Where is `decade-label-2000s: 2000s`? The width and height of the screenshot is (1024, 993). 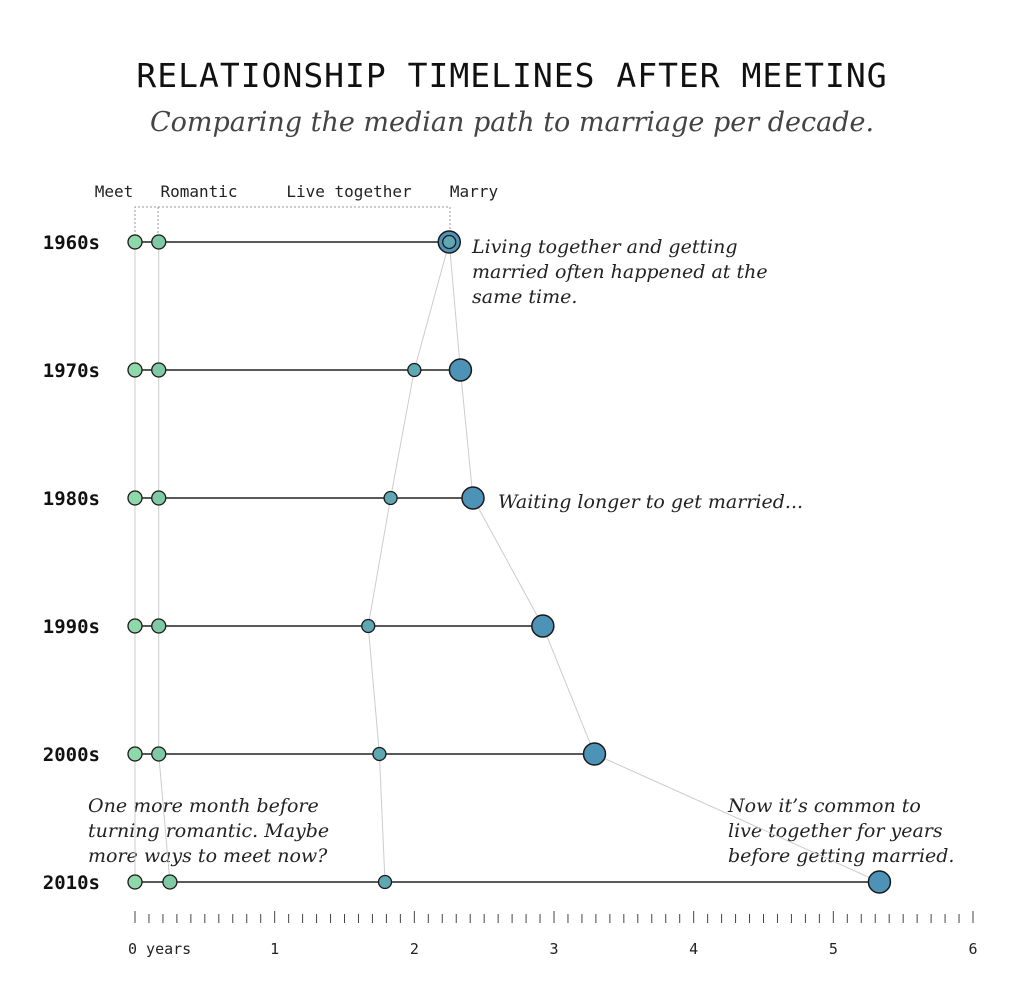
decade-label-2000s: 2000s is located at coordinates (71, 755).